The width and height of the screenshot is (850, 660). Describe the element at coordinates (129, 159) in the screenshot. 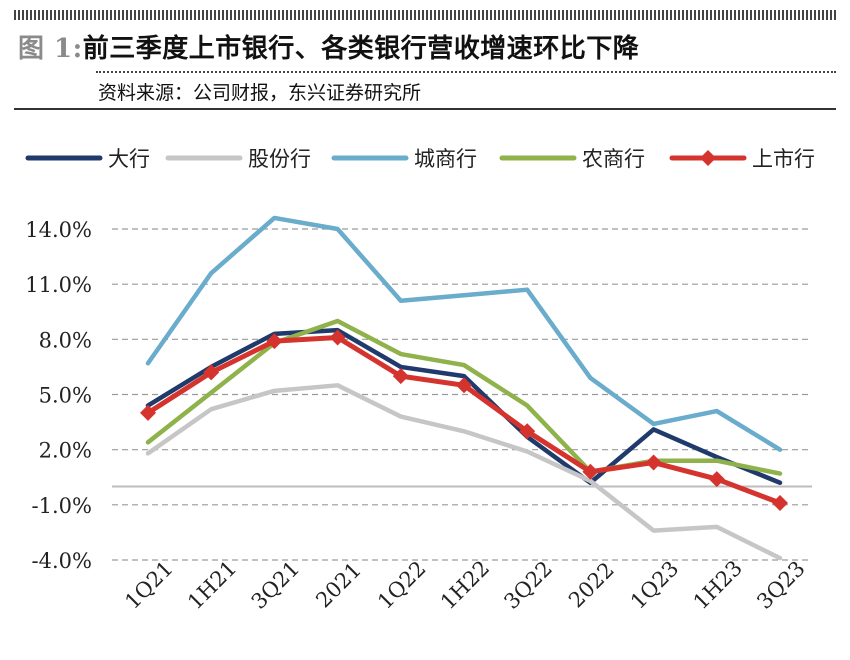

I see `legend-label: 大行` at that location.